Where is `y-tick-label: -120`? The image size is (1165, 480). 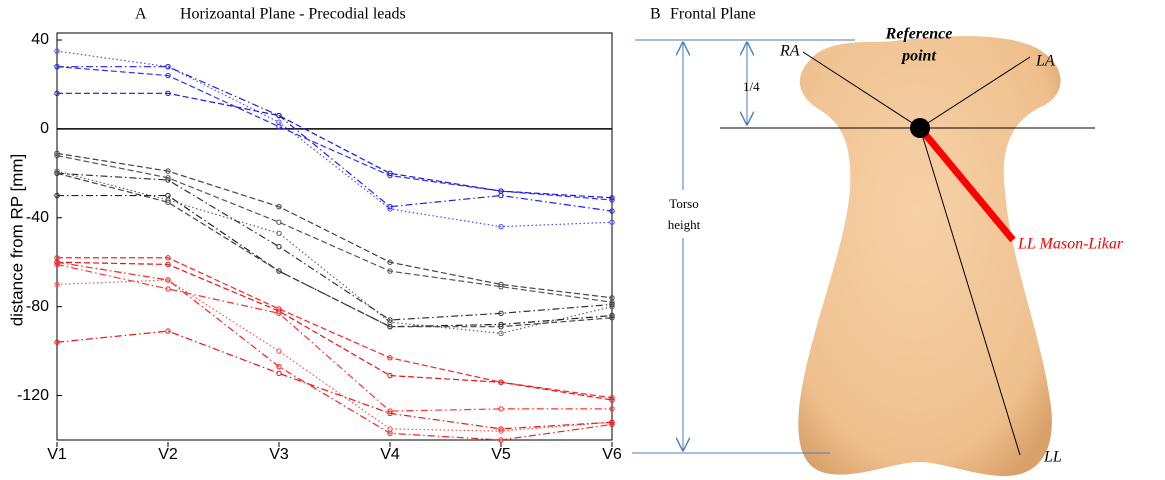 y-tick-label: -120 is located at coordinates (33, 395).